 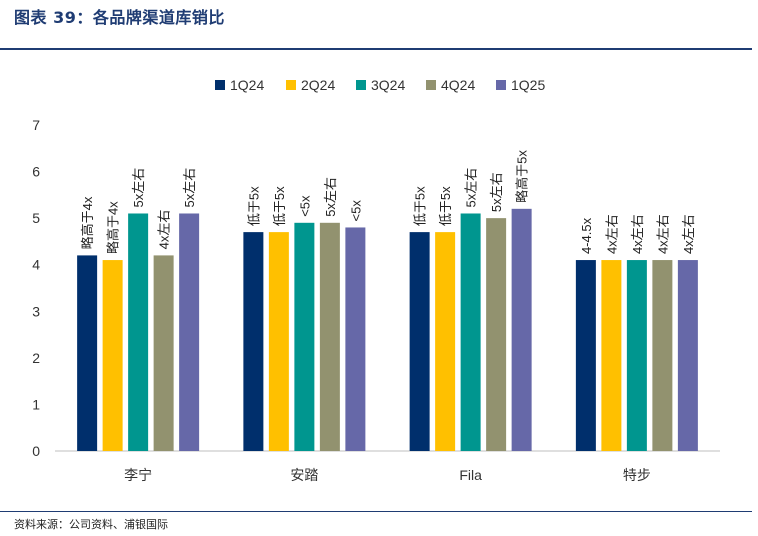 What do you see at coordinates (113, 227) in the screenshot?
I see `data-label-2Q24-0: 略高于4x` at bounding box center [113, 227].